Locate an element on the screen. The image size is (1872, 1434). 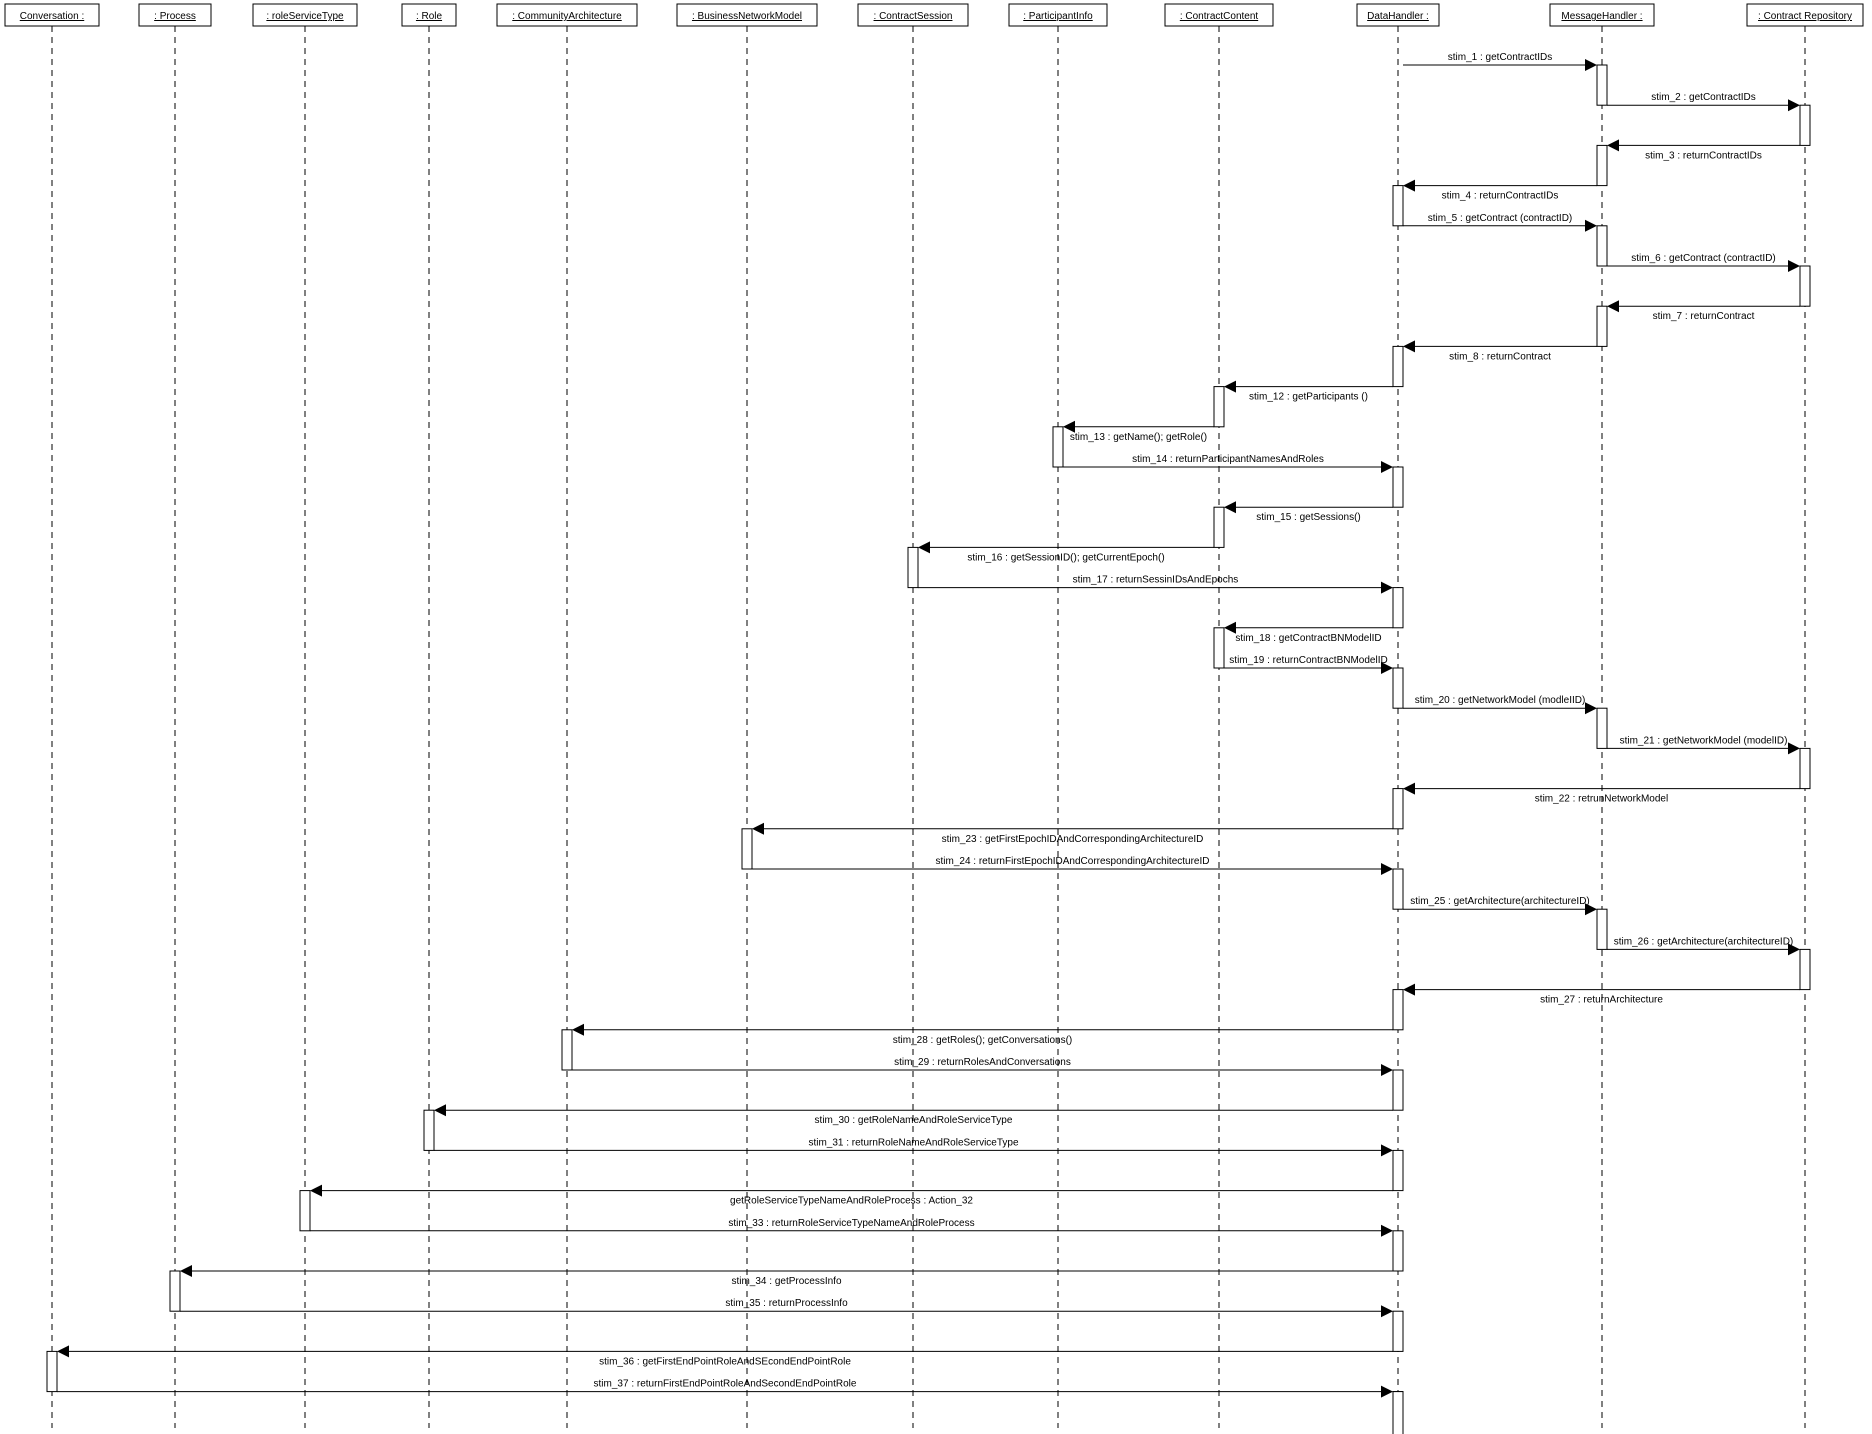
lifeline-contractsession: : ContractSession is located at coordinates (913, 715).